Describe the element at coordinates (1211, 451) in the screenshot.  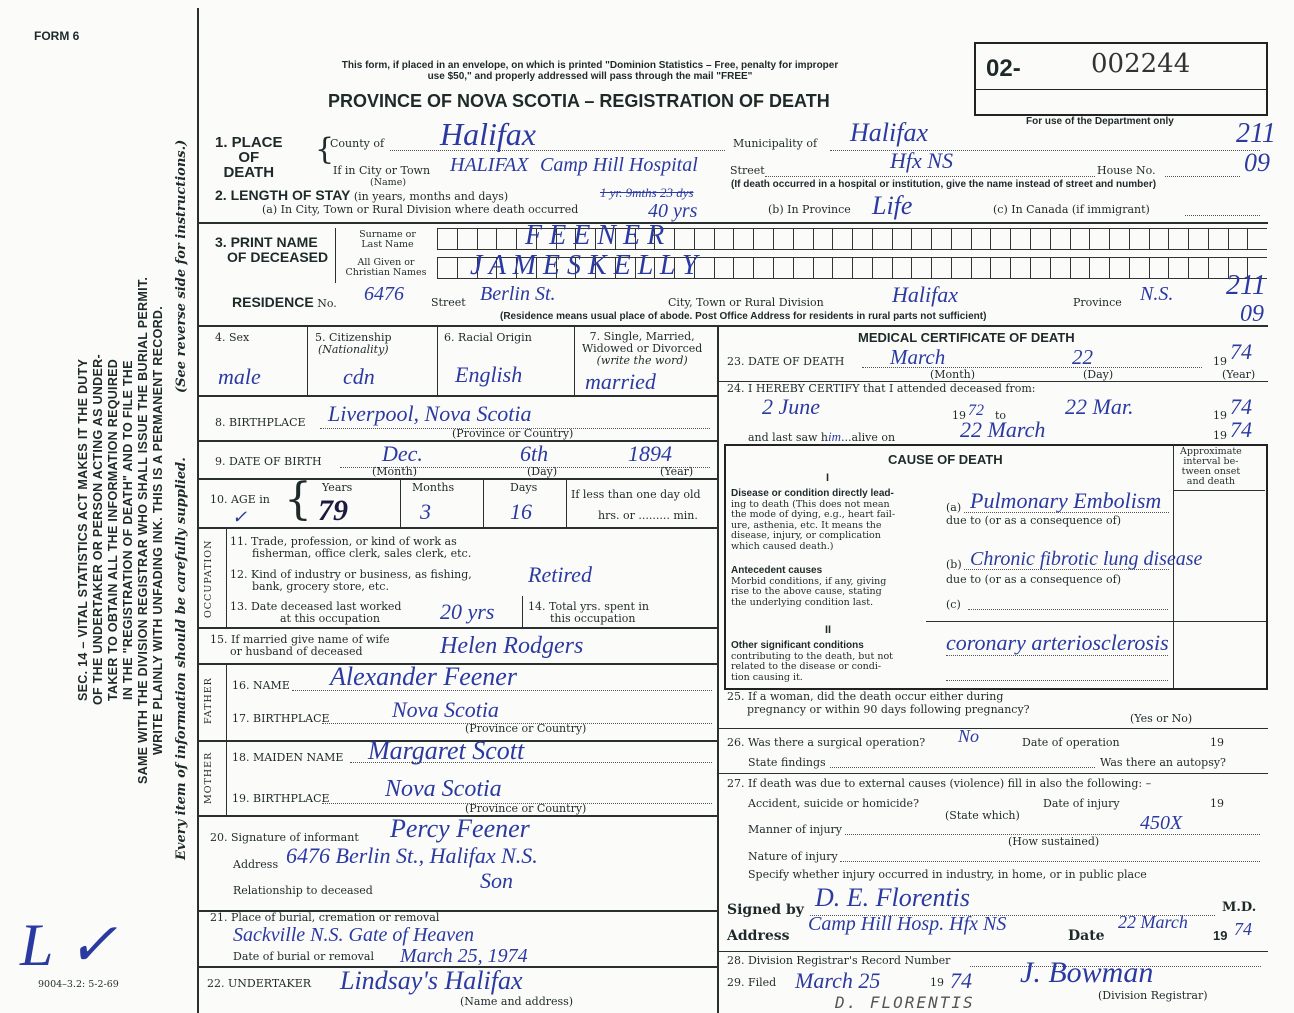
I see `label-line: Approximate` at that location.